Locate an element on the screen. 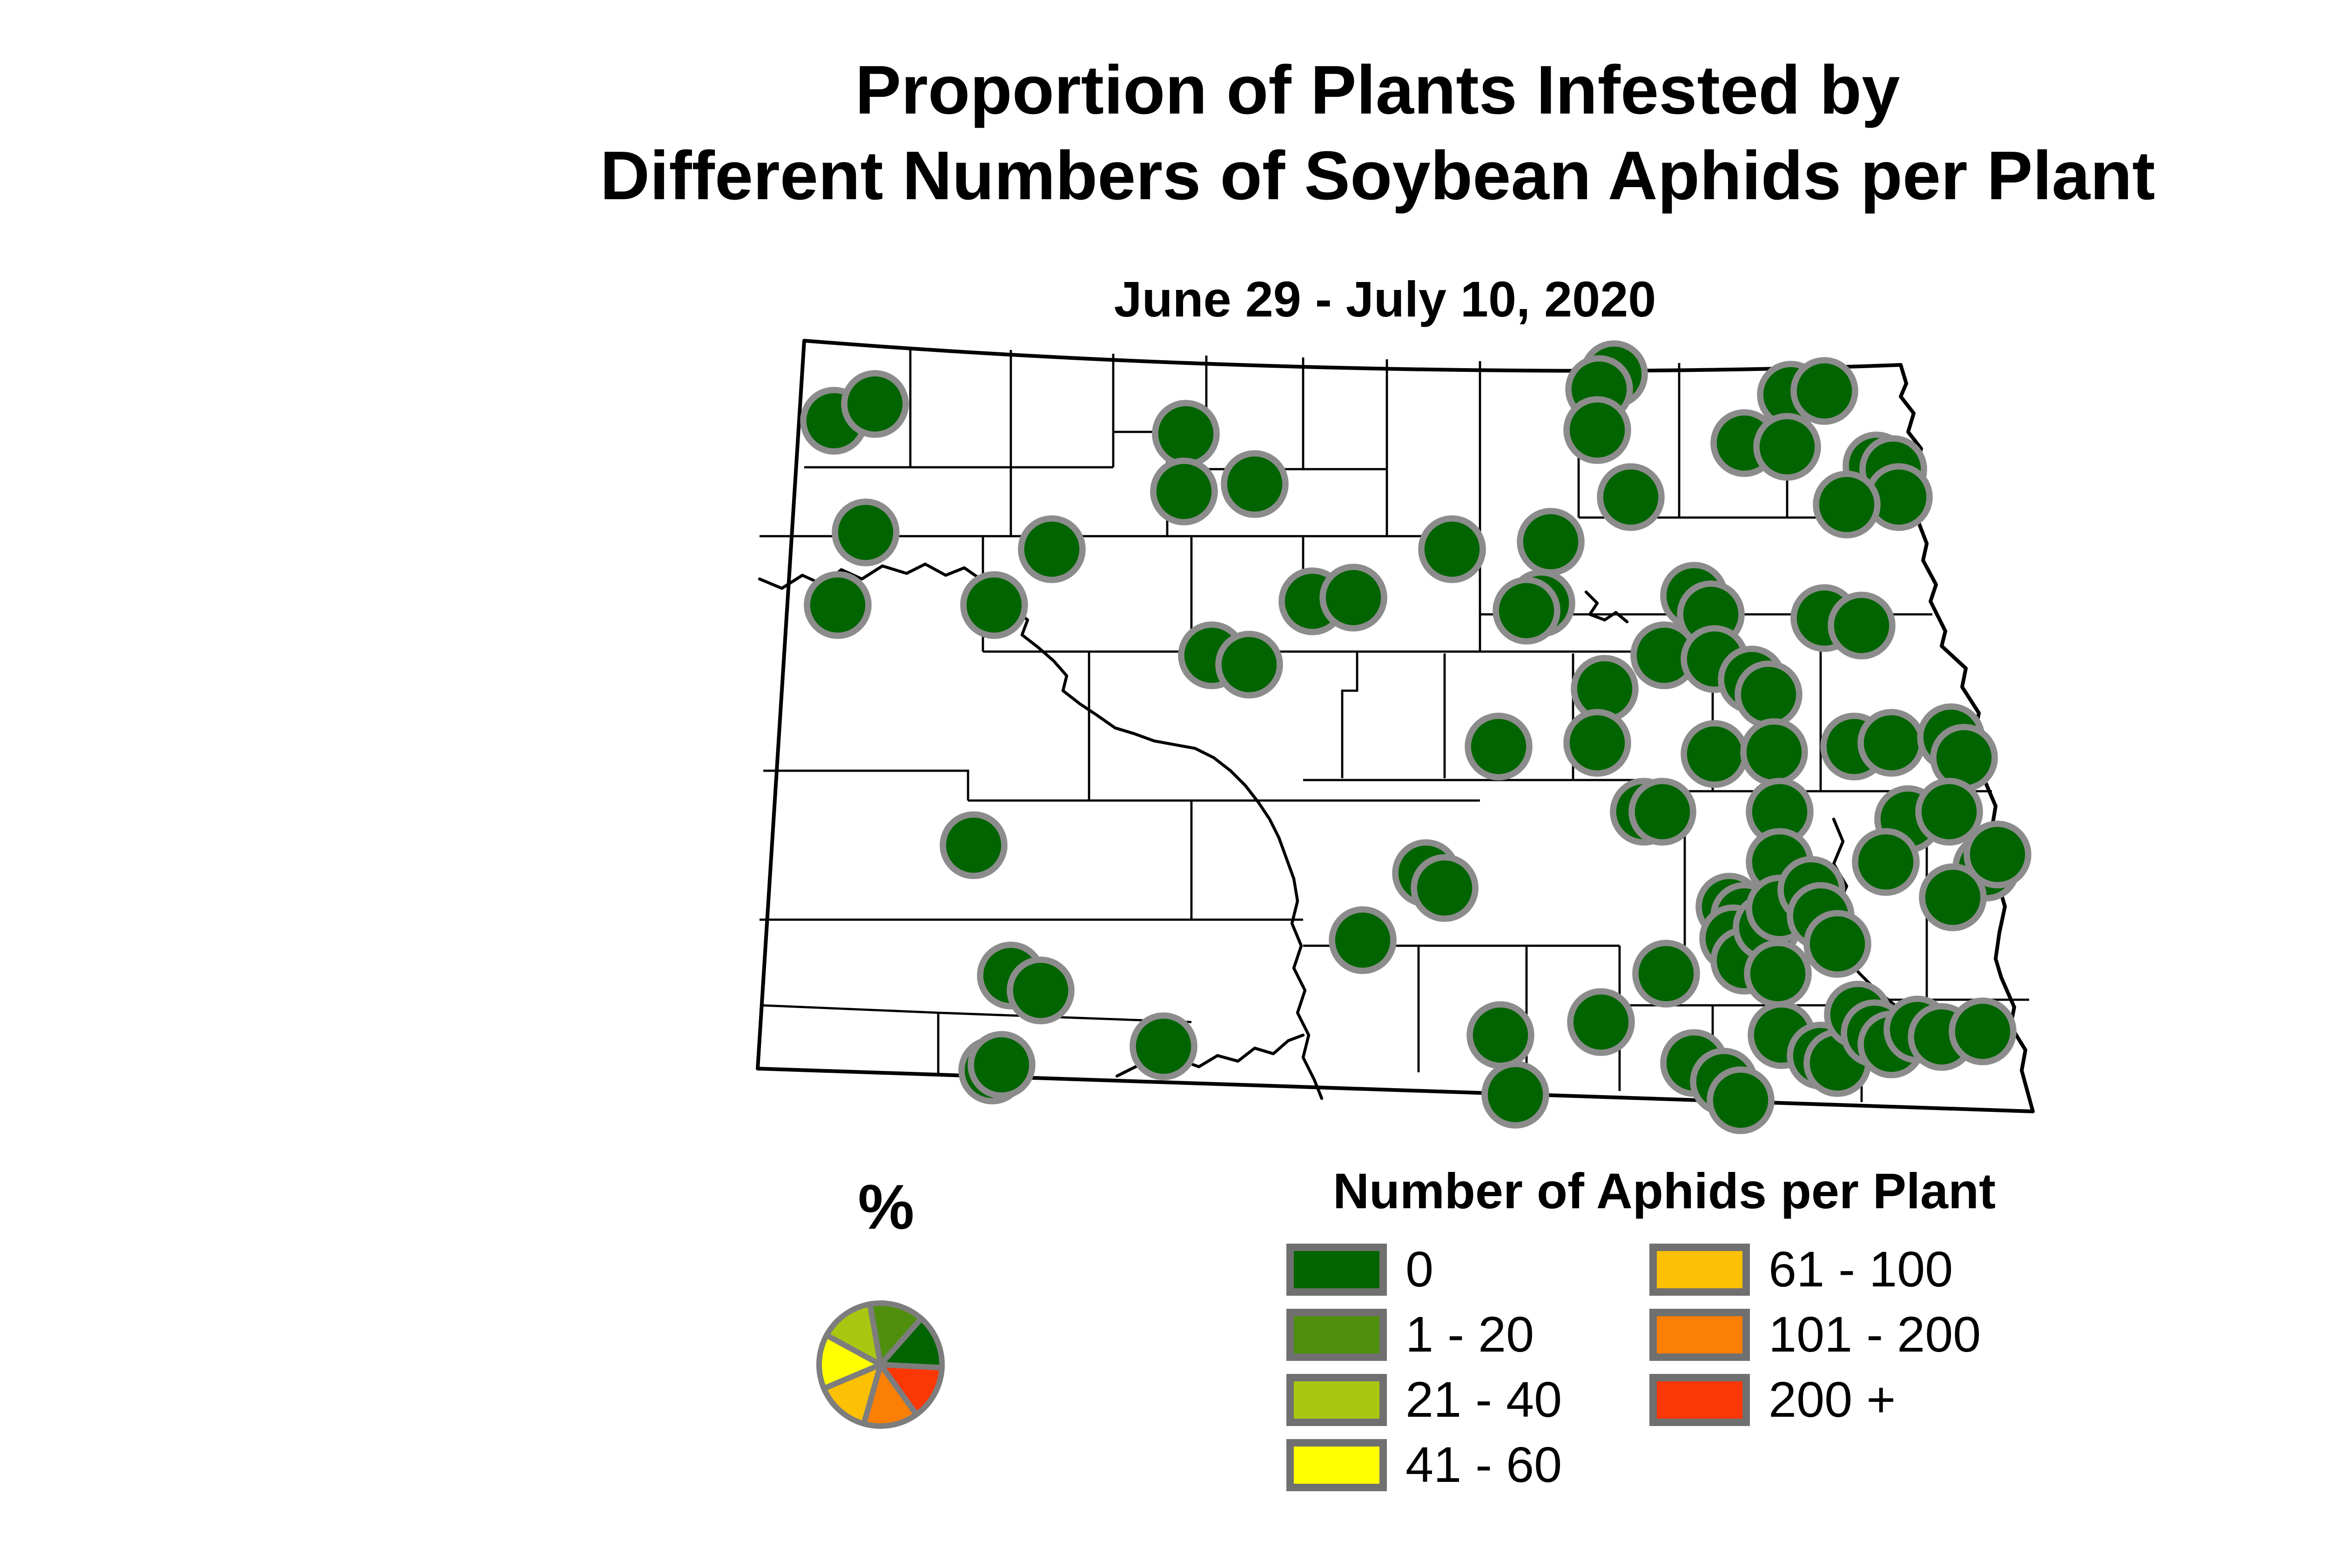 This screenshot has height=1568, width=2327. legend-item: 101 - 200 is located at coordinates (1815, 1334).